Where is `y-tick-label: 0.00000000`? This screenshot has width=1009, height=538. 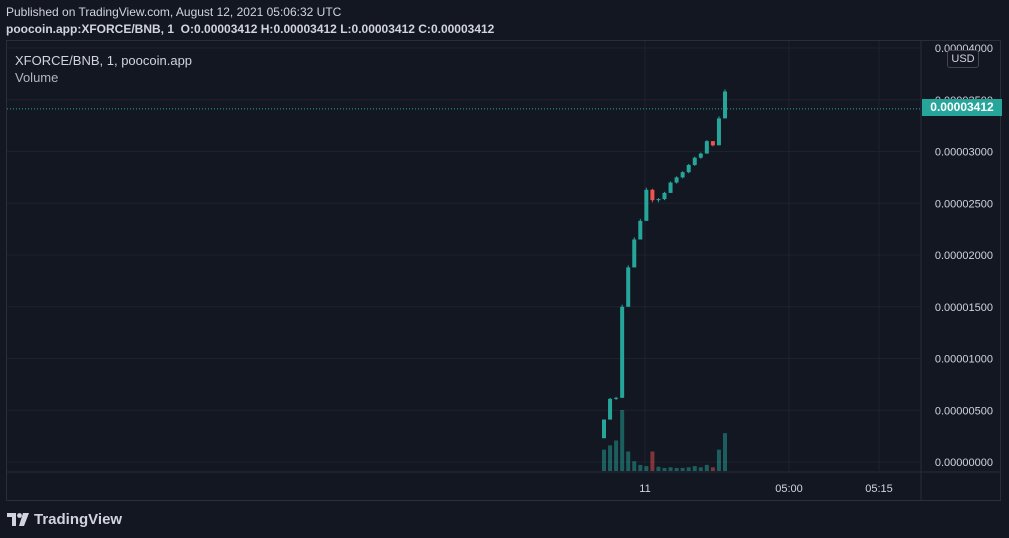 y-tick-label: 0.00000000 is located at coordinates (964, 463).